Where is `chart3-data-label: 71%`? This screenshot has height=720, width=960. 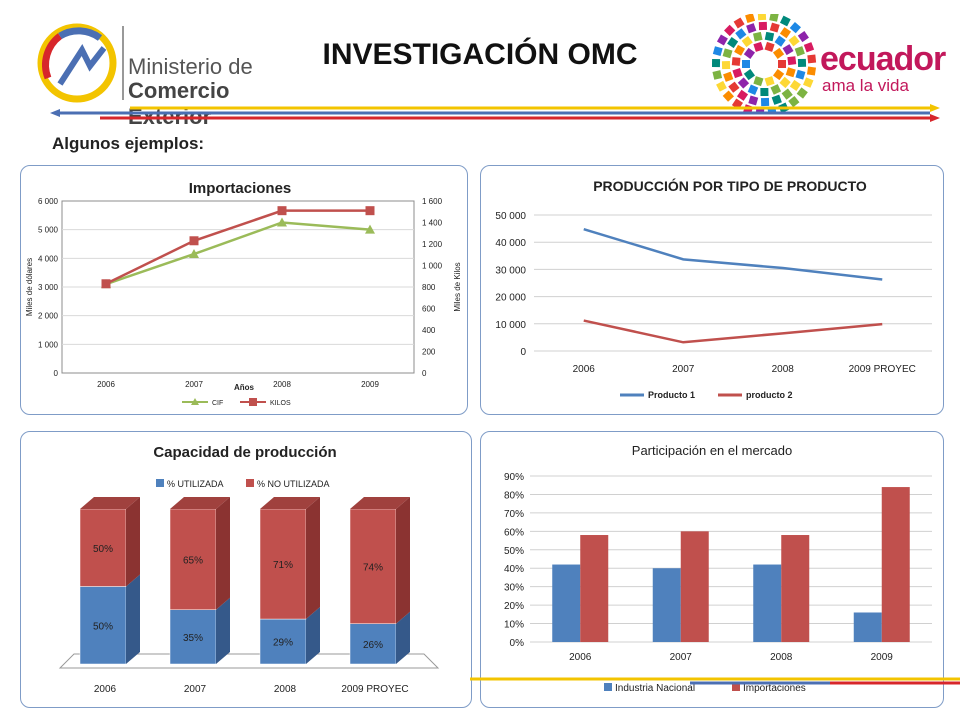
chart3-data-label: 71% is located at coordinates (283, 565).